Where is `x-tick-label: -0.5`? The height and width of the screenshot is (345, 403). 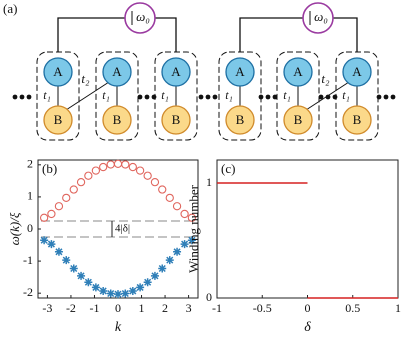 x-tick-label: -0.5 is located at coordinates (262, 308).